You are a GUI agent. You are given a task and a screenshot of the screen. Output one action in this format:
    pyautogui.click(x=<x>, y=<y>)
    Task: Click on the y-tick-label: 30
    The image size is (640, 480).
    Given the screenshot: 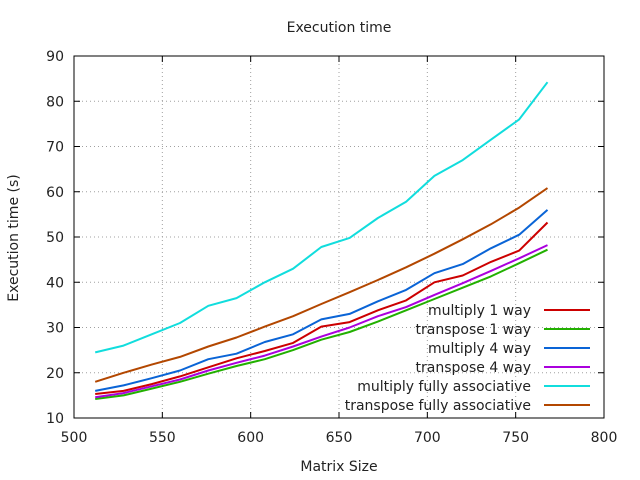 What is the action you would take?
    pyautogui.click(x=55, y=329)
    